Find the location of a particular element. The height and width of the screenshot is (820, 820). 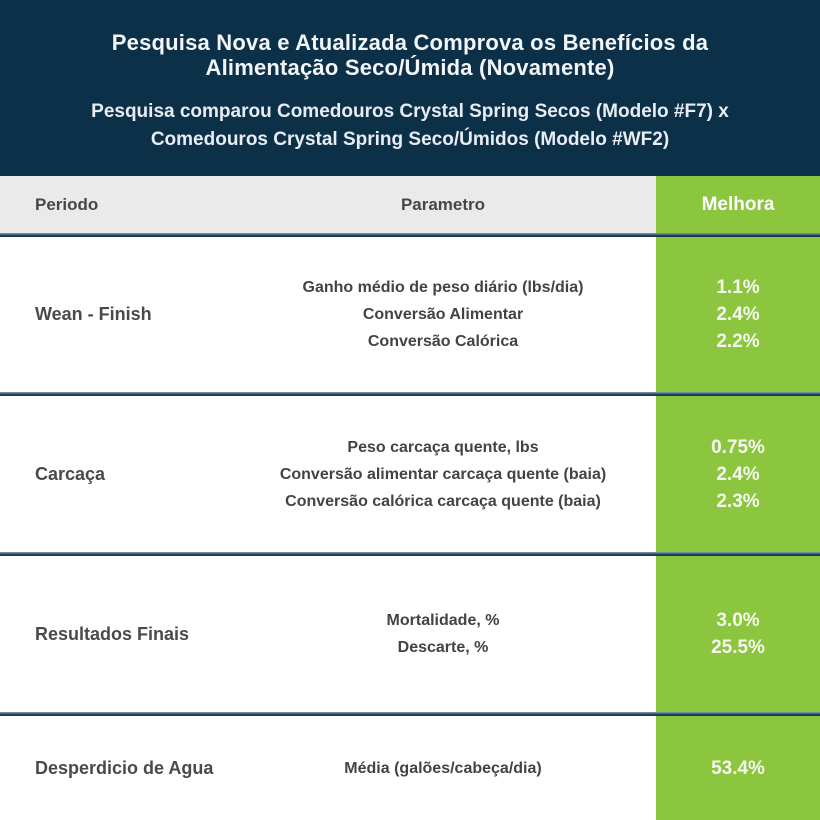

improvement-value: 2.3% is located at coordinates (738, 501).